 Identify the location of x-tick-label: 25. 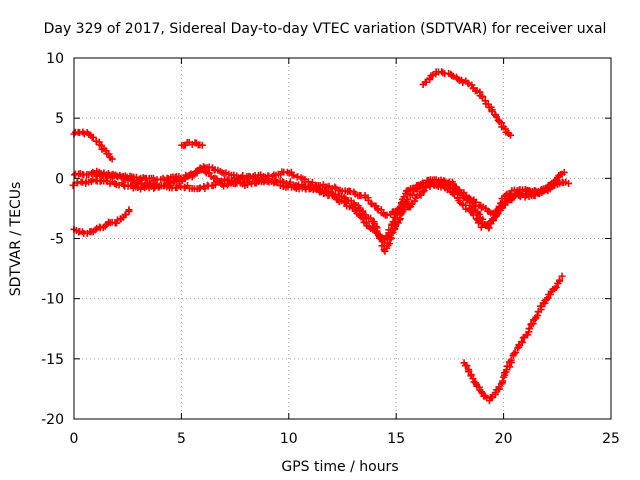
(611, 439).